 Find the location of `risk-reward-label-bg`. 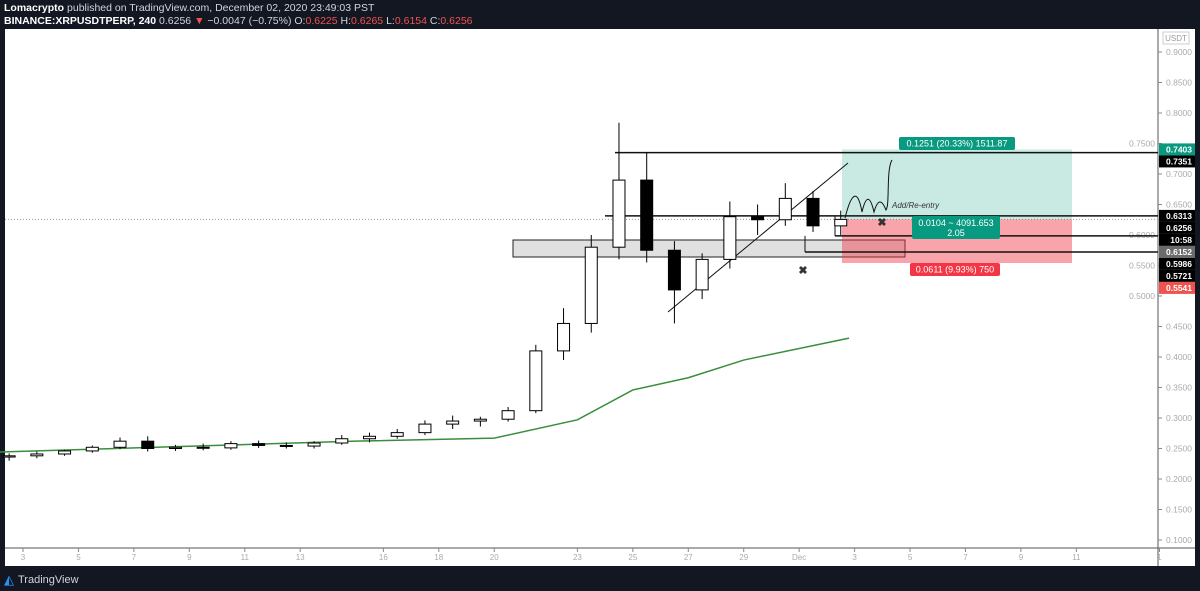

risk-reward-label-bg is located at coordinates (956, 227).